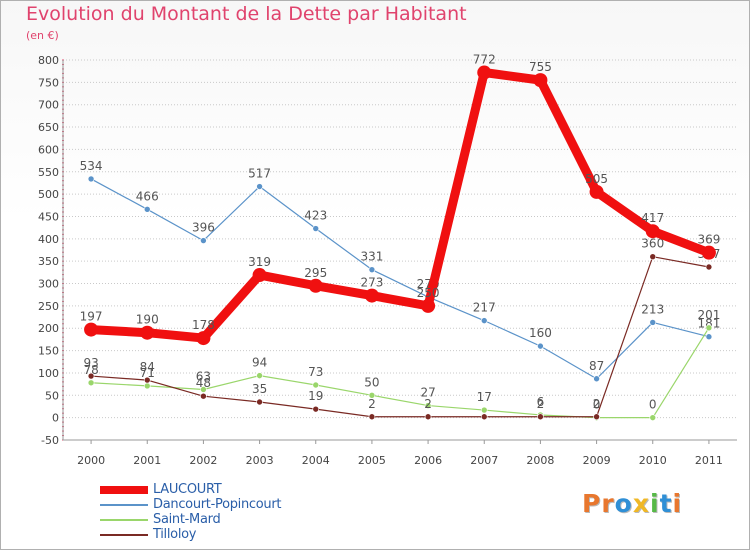 Image resolution: width=750 pixels, height=550 pixels. Describe the element at coordinates (260, 460) in the screenshot. I see `x-tick-label: 2003` at that location.